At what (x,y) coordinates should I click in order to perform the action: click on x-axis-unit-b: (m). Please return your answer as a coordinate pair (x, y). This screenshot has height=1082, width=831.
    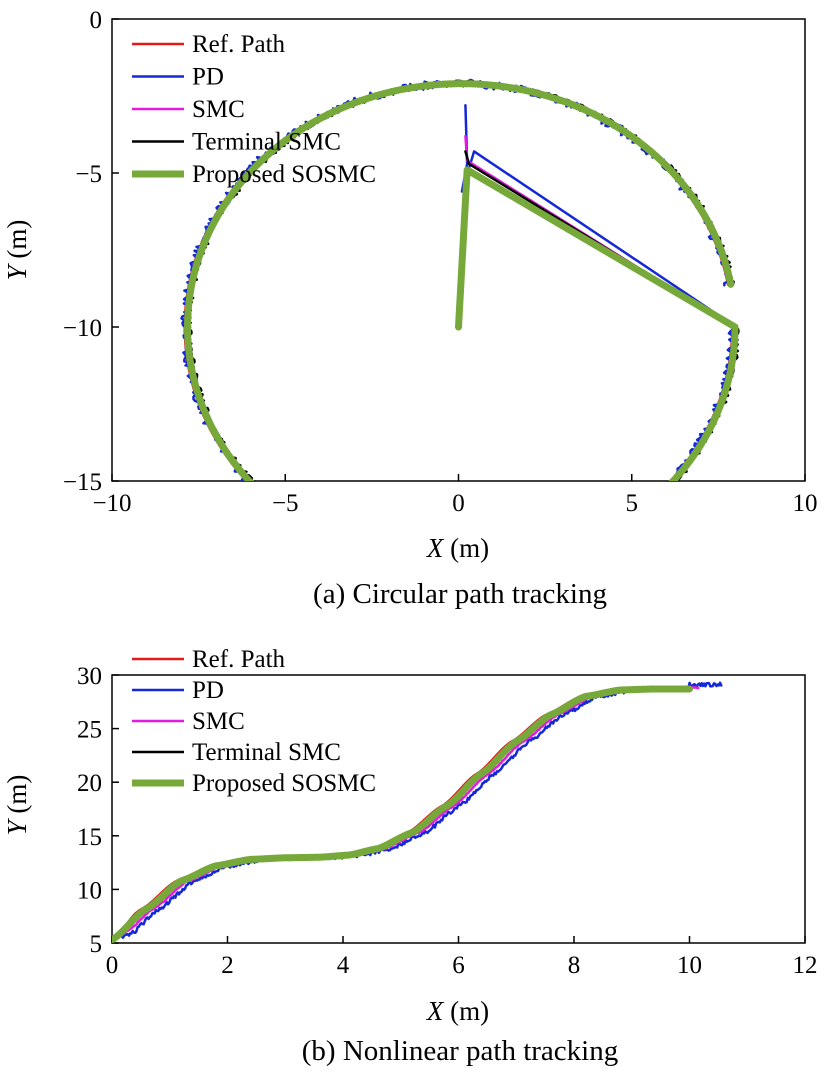
    Looking at the image, I should click on (466, 1011).